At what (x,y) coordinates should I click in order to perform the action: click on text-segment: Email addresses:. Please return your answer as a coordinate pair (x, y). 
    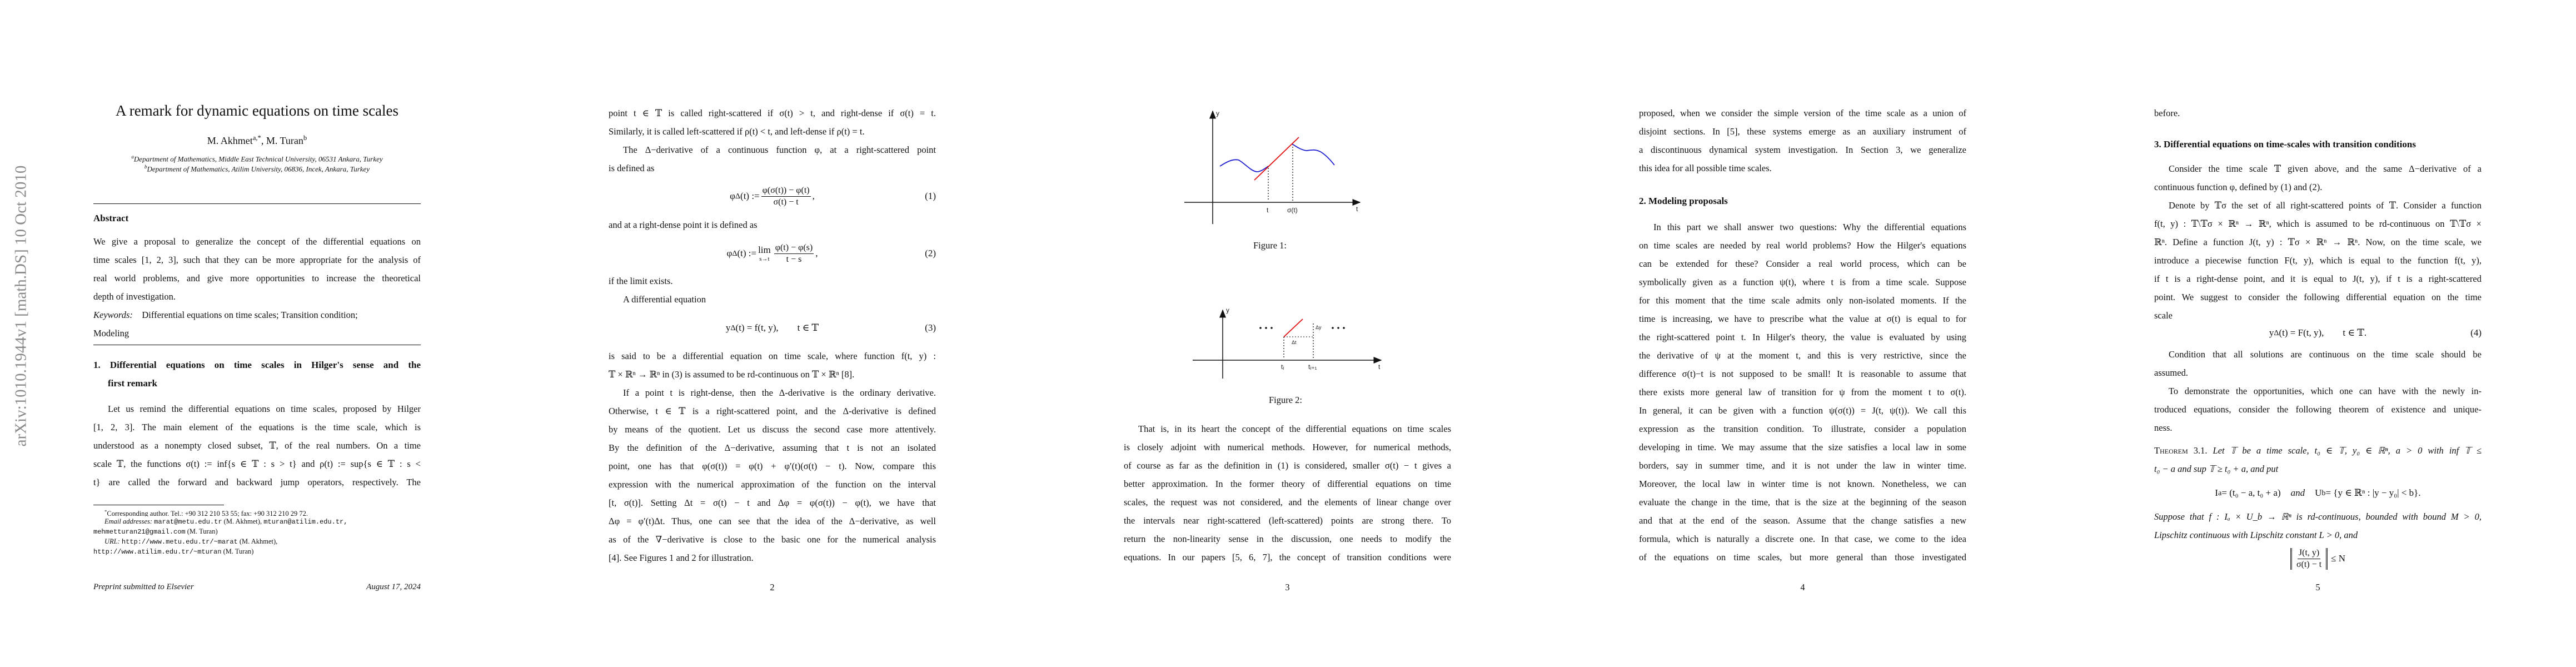
    Looking at the image, I should click on (128, 521).